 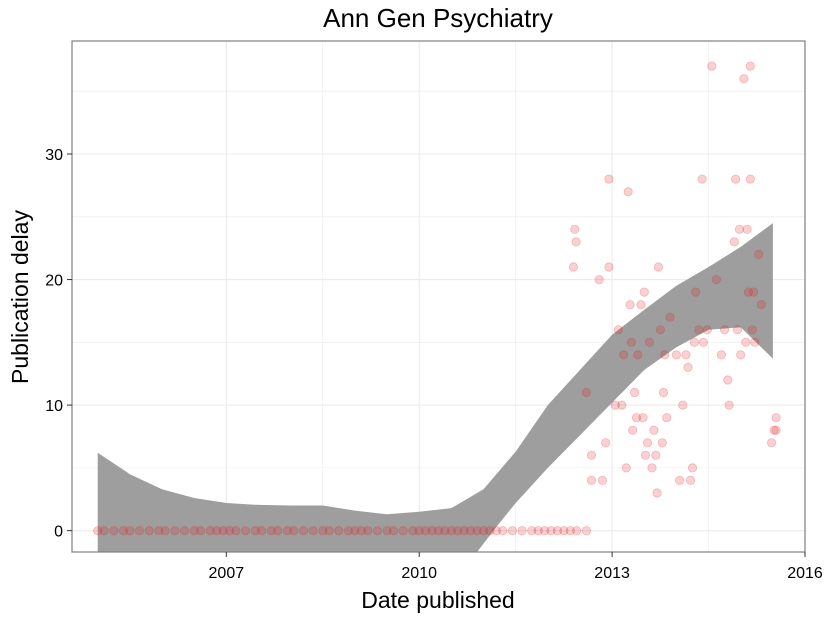 What do you see at coordinates (20, 297) in the screenshot?
I see `y-axis-title: Publication delay` at bounding box center [20, 297].